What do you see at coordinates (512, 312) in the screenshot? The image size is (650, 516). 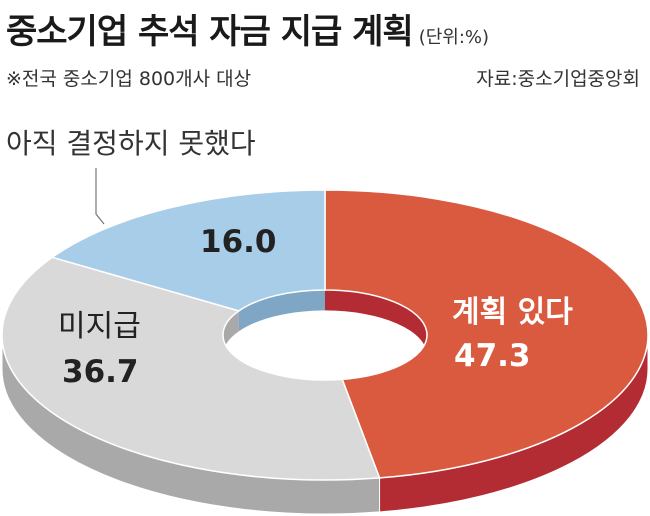 I see `slice-label-plan: 계획 있다` at bounding box center [512, 312].